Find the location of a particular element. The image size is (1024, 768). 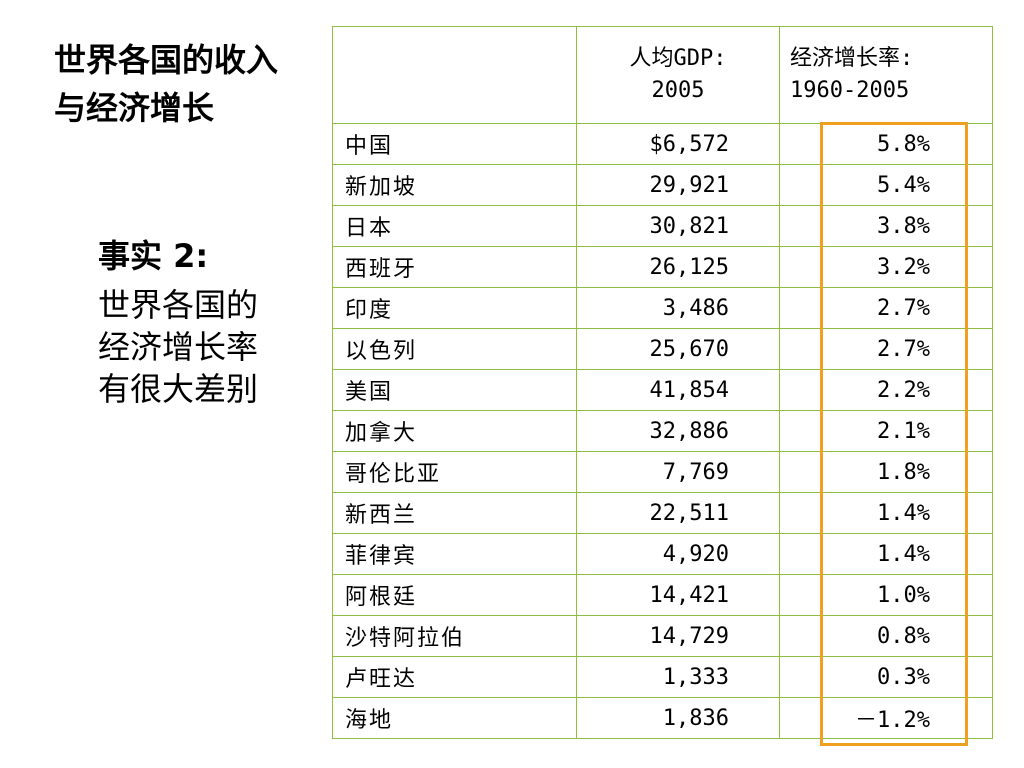

table-row: 沙特阿拉伯 14,729 0.8% is located at coordinates (662, 636).